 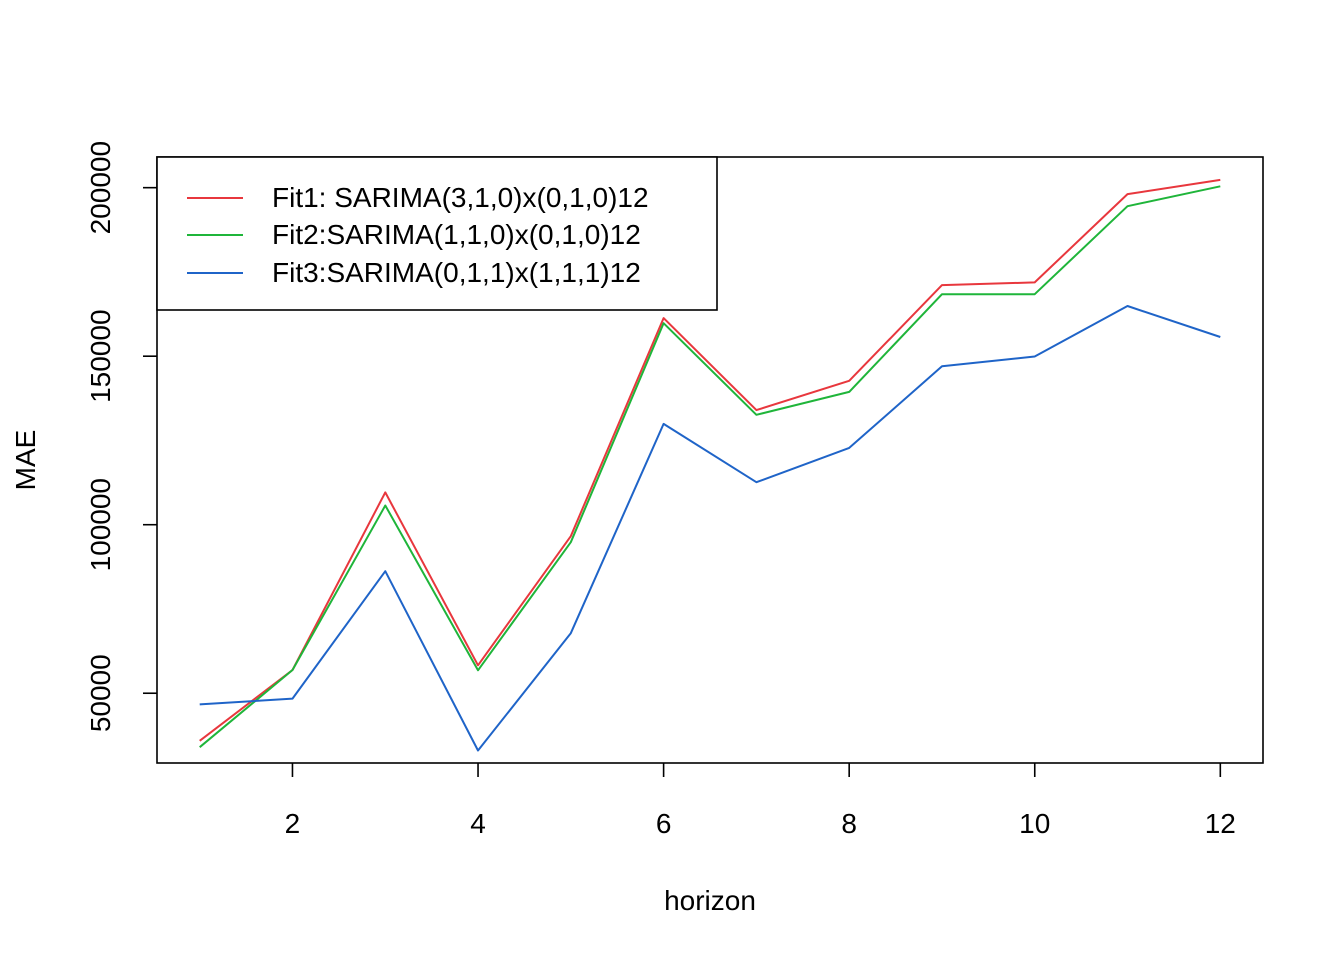 I want to click on legend-label-fit3: Fit3:SARIMA(0,1,1)x(1,1,1)12, so click(x=456, y=272).